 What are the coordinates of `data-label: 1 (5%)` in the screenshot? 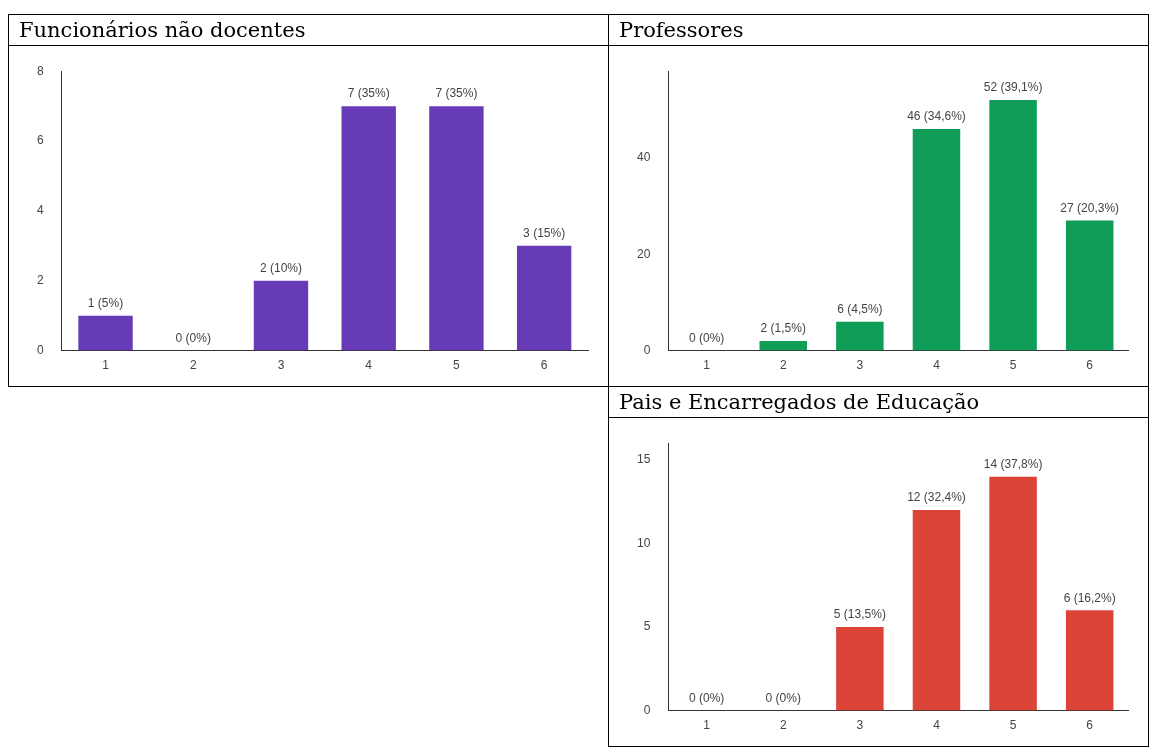 It's located at (105, 302).